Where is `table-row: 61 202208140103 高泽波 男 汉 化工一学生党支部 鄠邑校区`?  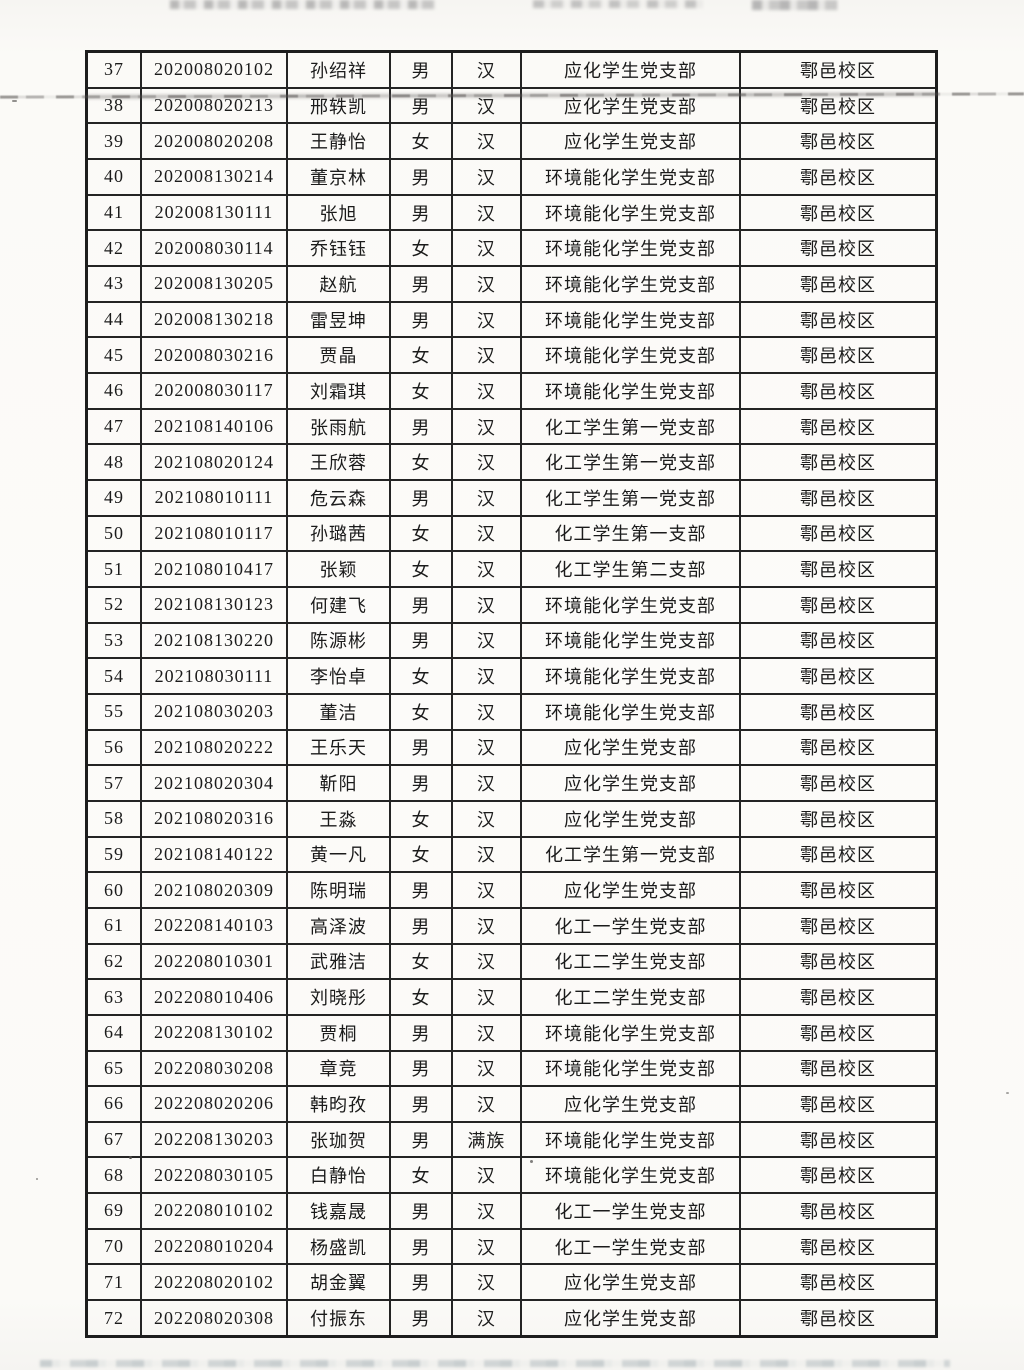 table-row: 61 202208140103 高泽波 男 汉 化工一学生党支部 鄠邑校区 is located at coordinates (511, 925).